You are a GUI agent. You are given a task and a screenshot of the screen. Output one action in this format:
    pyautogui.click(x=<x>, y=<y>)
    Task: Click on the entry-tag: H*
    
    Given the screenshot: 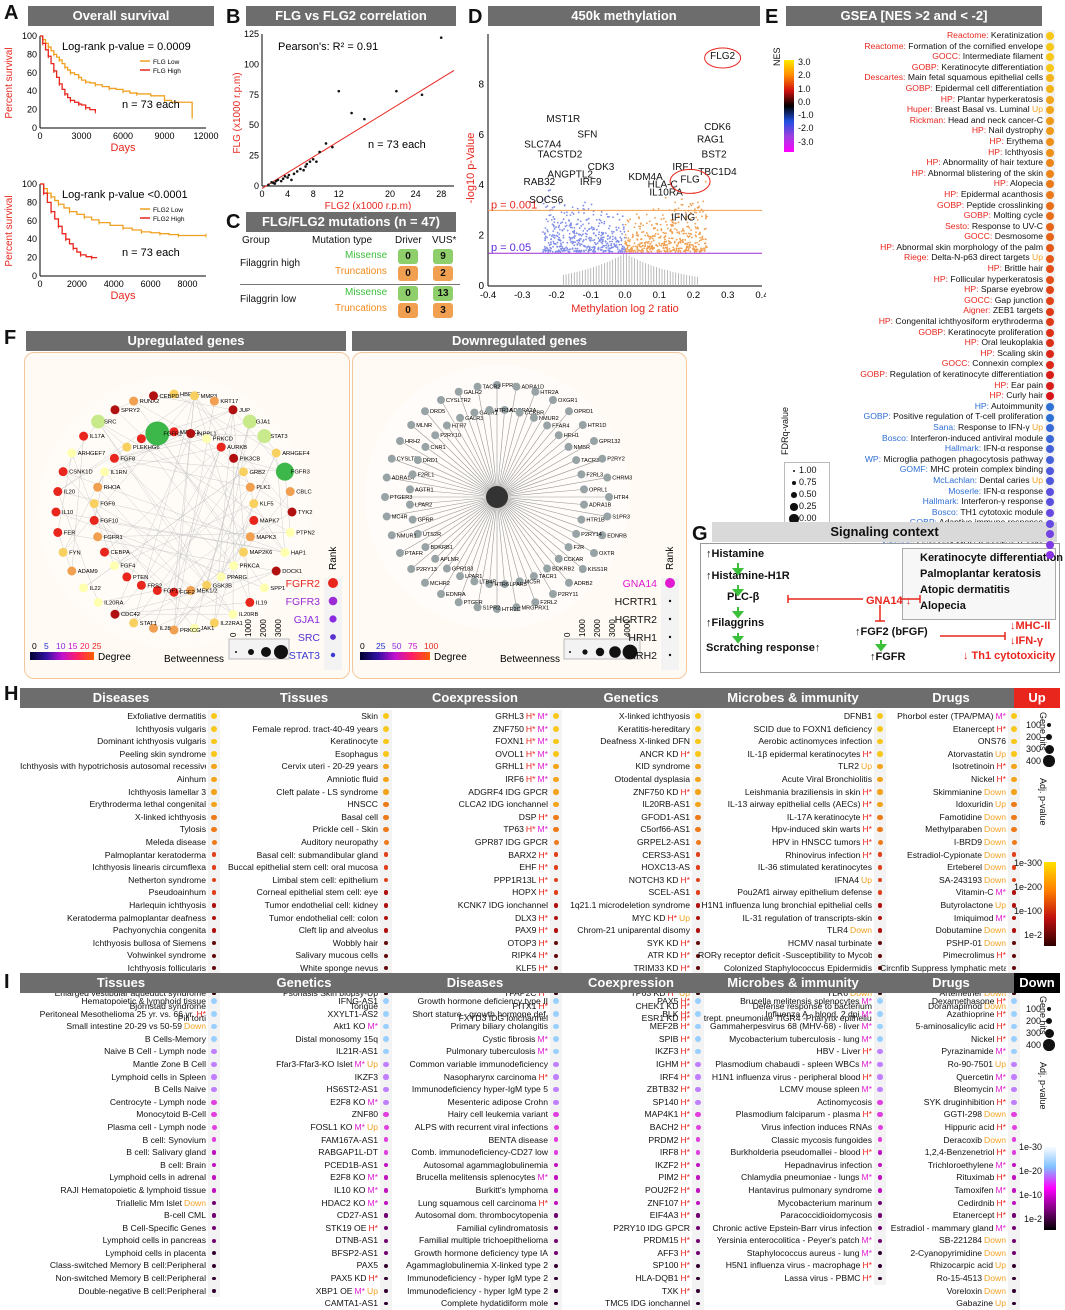 What is the action you would take?
    pyautogui.click(x=543, y=1076)
    